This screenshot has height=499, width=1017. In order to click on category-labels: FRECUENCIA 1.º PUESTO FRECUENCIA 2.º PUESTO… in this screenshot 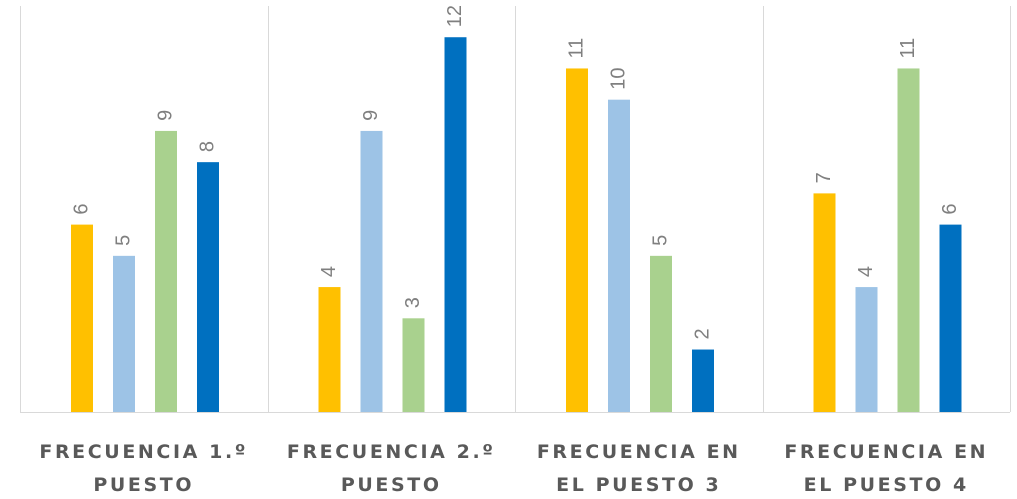, I will do `click(513, 468)`.